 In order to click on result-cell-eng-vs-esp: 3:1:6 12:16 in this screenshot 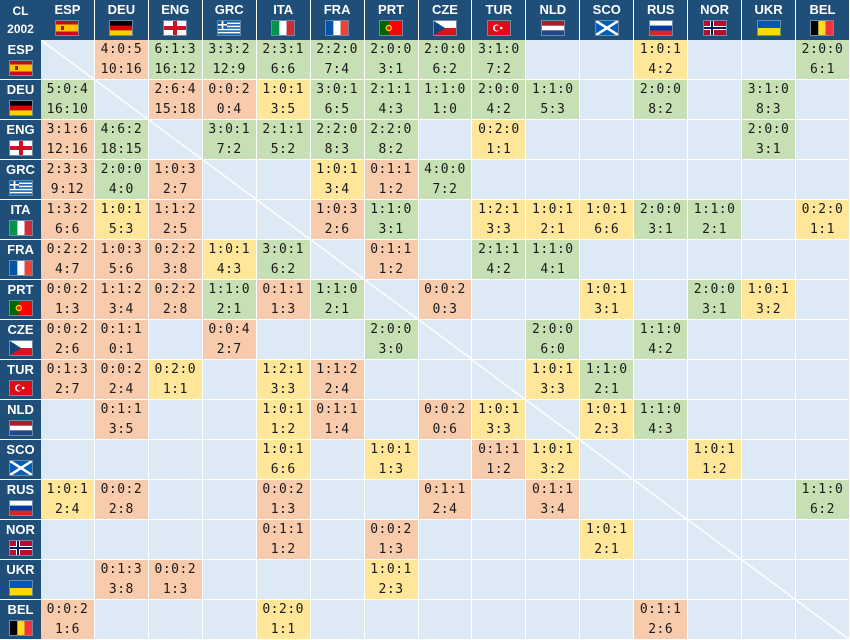, I will do `click(68, 140)`.